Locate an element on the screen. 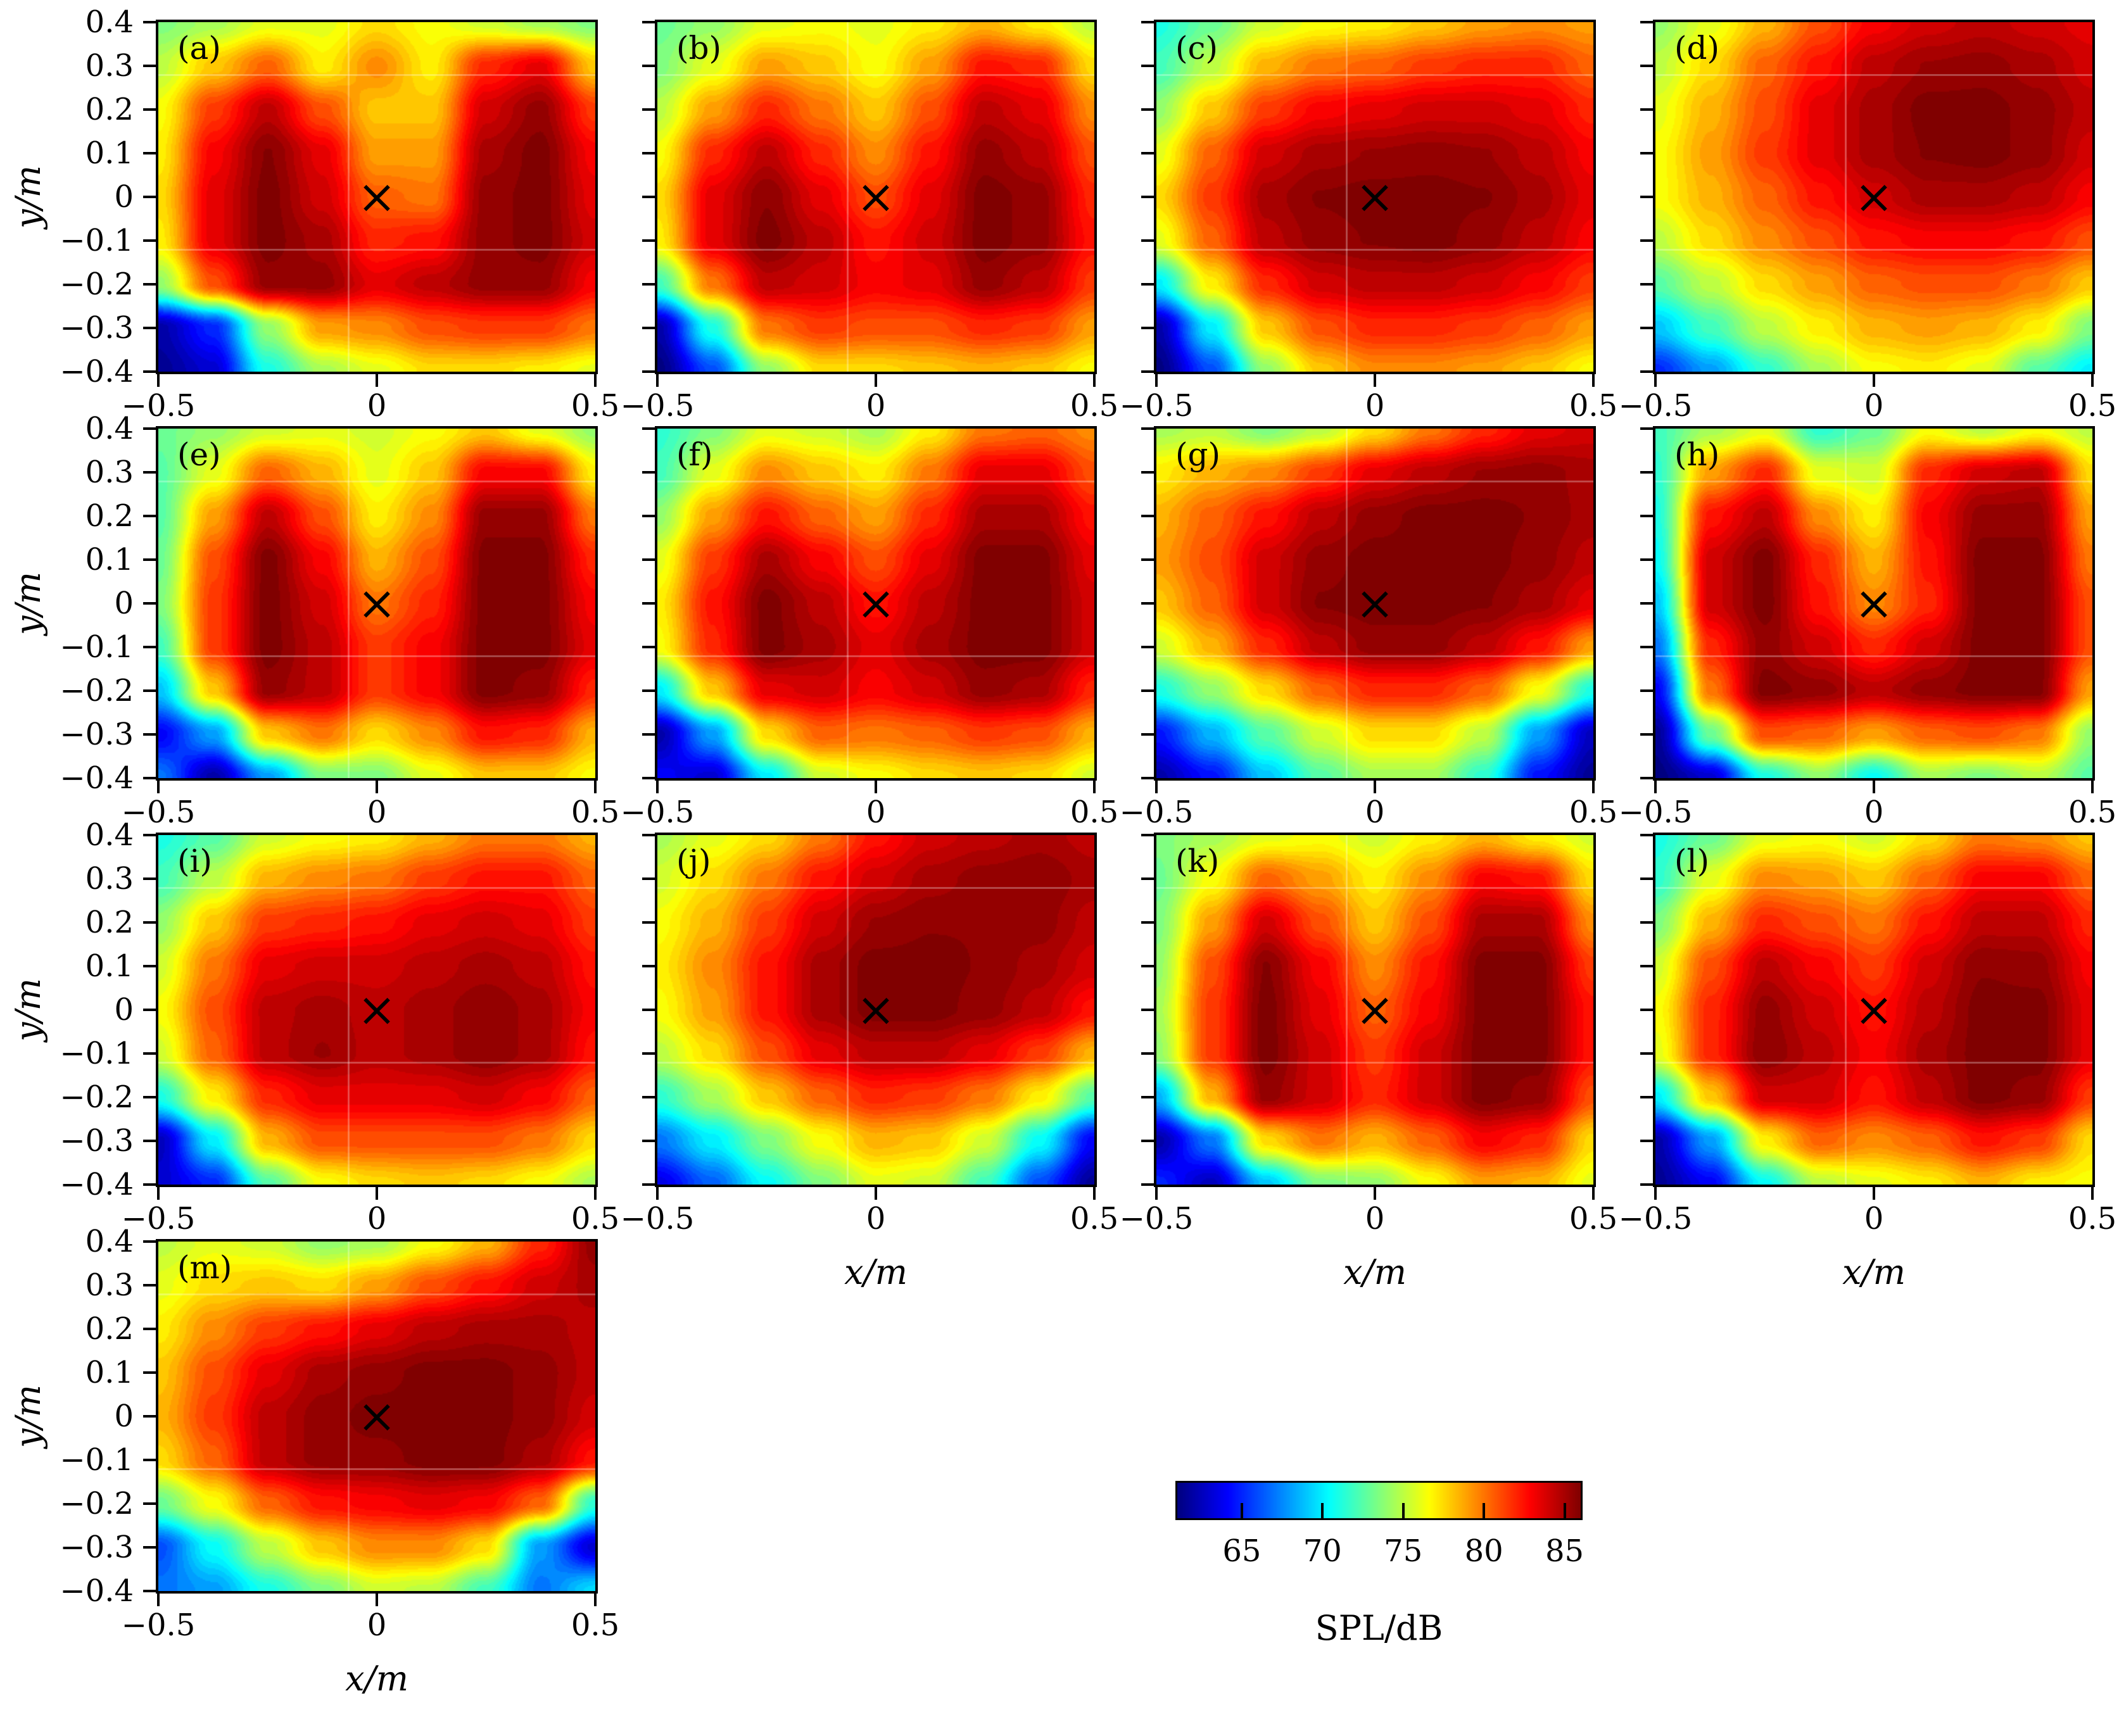 The width and height of the screenshot is (2119, 1736). panel-label: (a) is located at coordinates (199, 48).